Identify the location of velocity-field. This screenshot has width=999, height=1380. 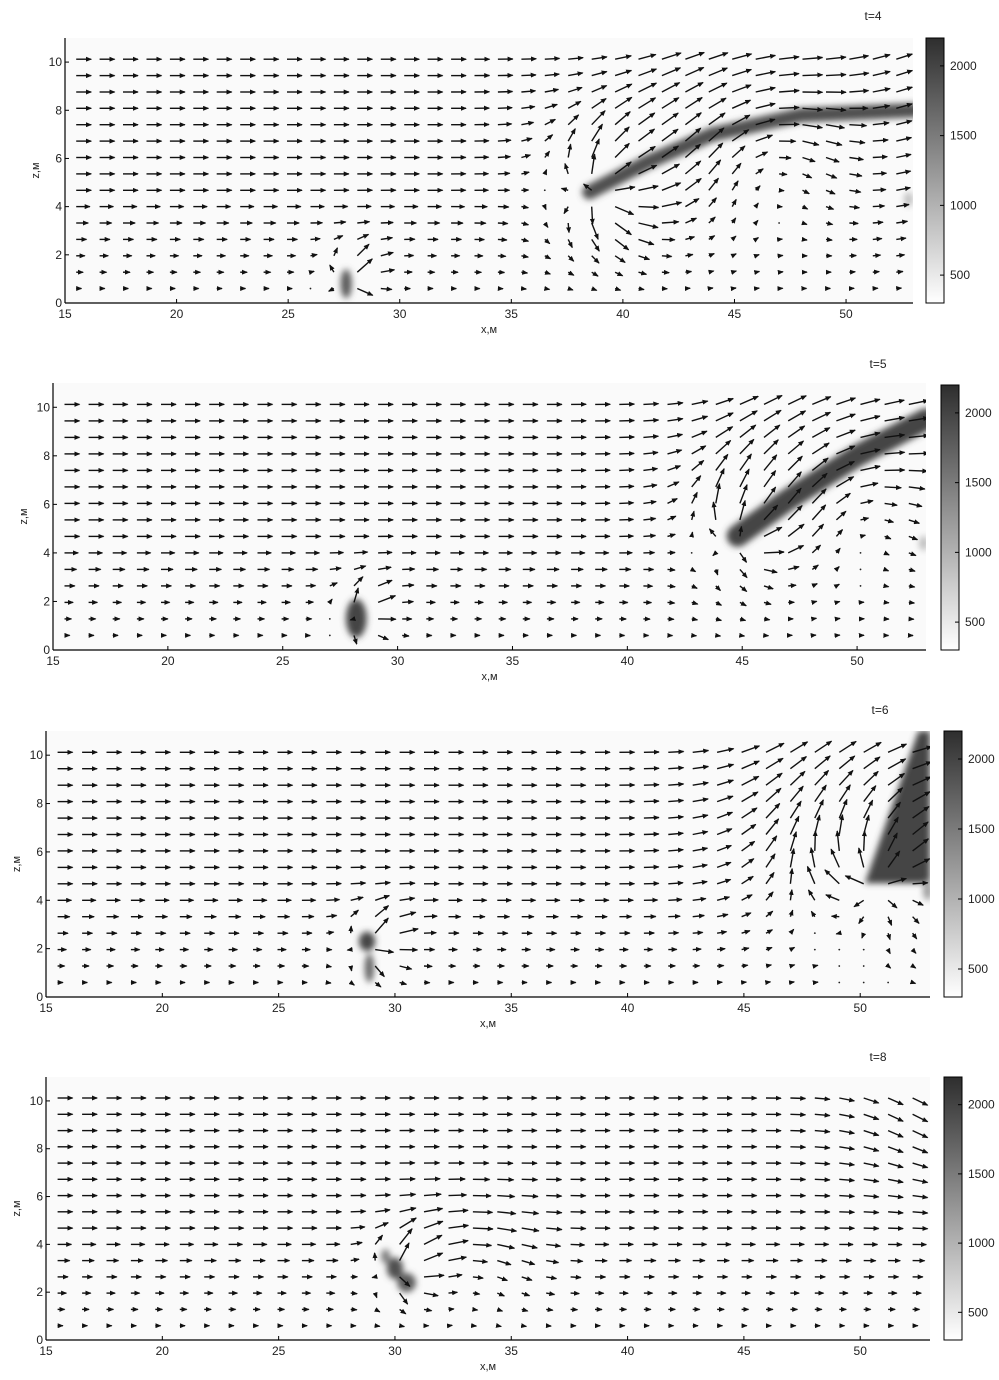
(493, 1212).